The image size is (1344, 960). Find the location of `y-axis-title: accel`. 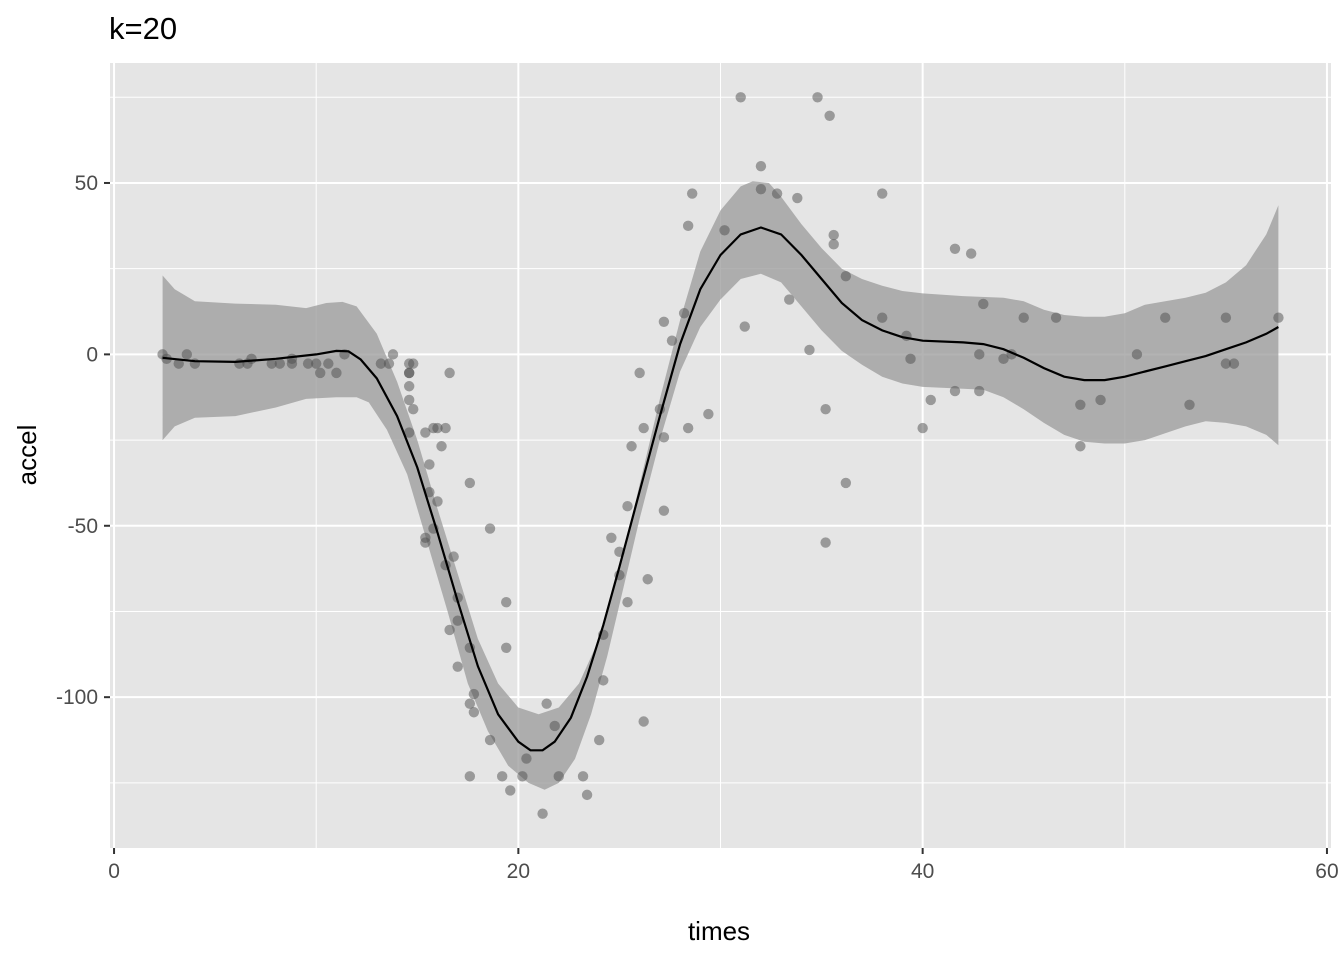

y-axis-title: accel is located at coordinates (27, 455).